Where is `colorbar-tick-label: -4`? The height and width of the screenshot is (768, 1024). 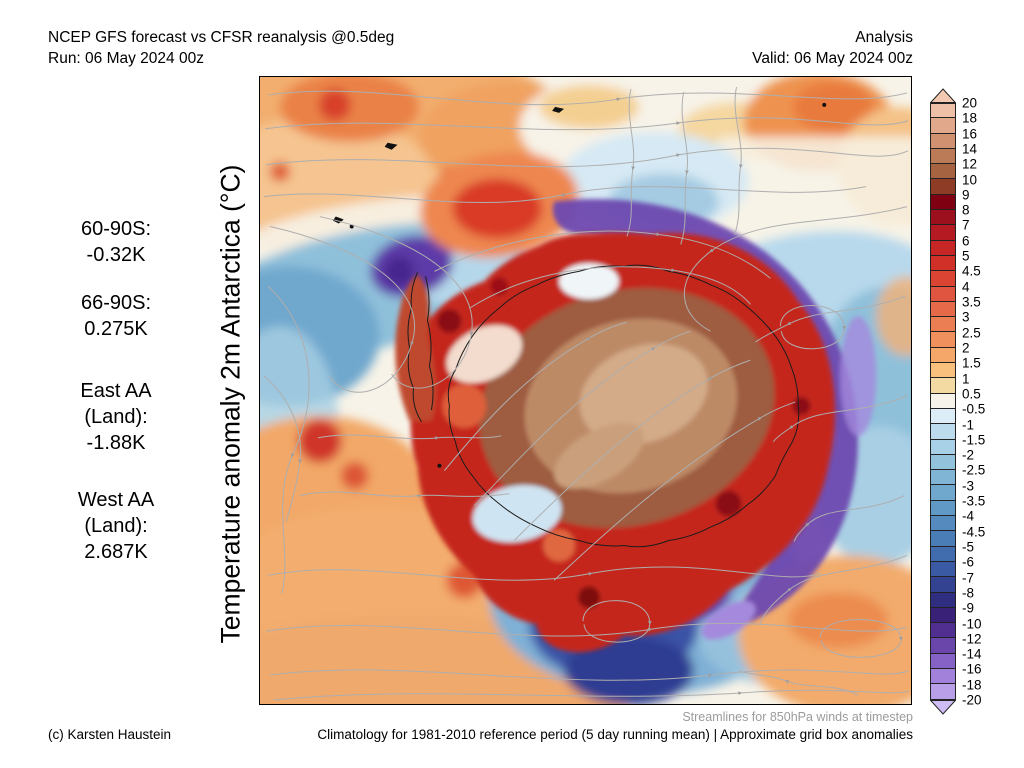 colorbar-tick-label: -4 is located at coordinates (968, 516).